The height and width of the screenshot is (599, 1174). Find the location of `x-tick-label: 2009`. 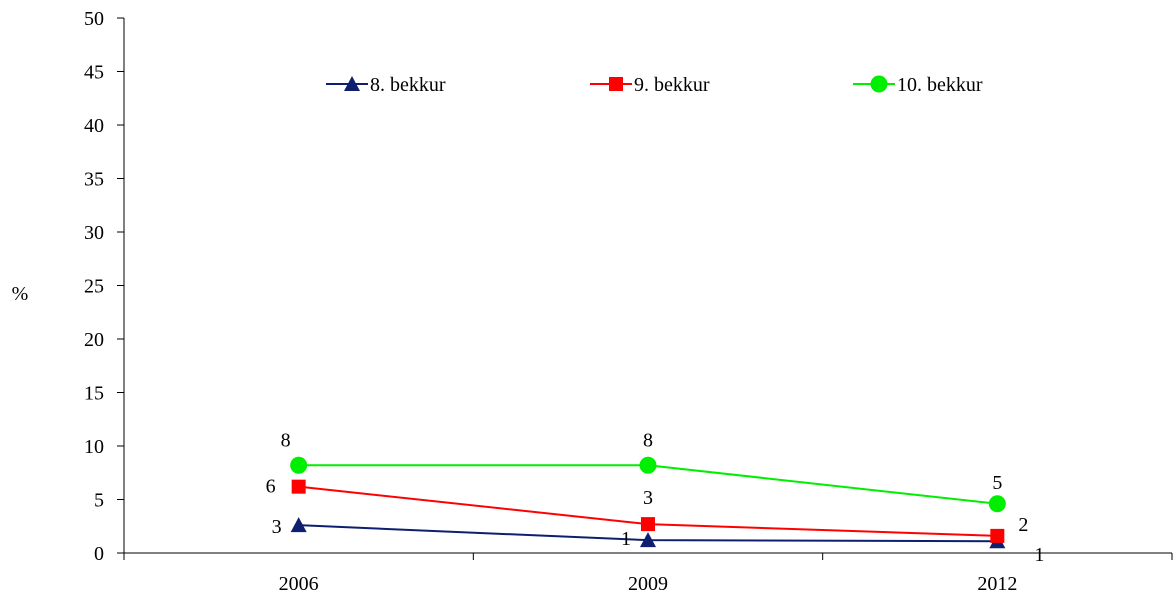

x-tick-label: 2009 is located at coordinates (648, 584).